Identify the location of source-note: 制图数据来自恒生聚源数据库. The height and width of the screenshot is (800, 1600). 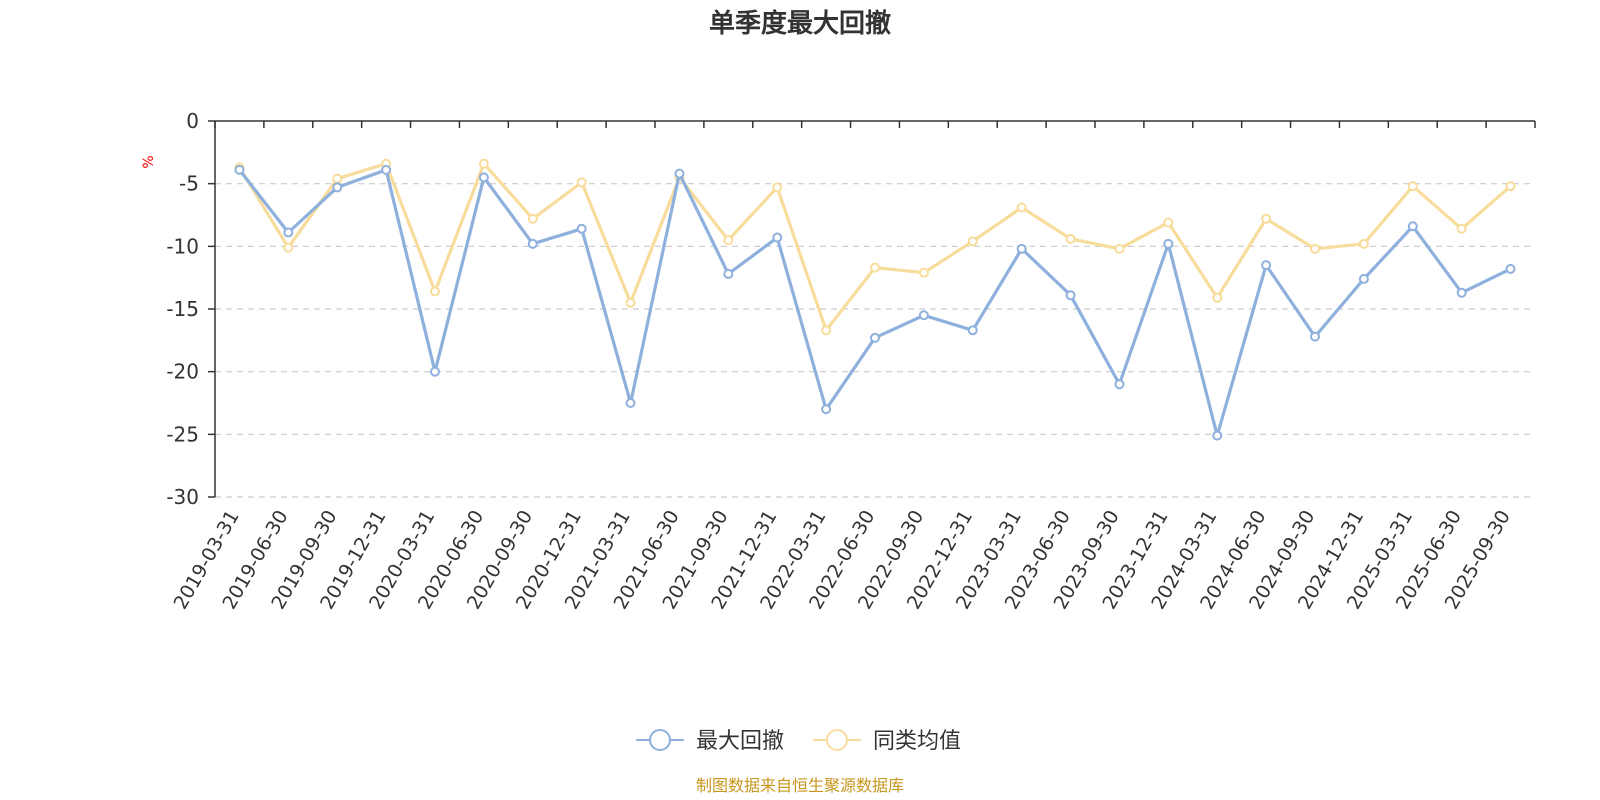
(800, 785).